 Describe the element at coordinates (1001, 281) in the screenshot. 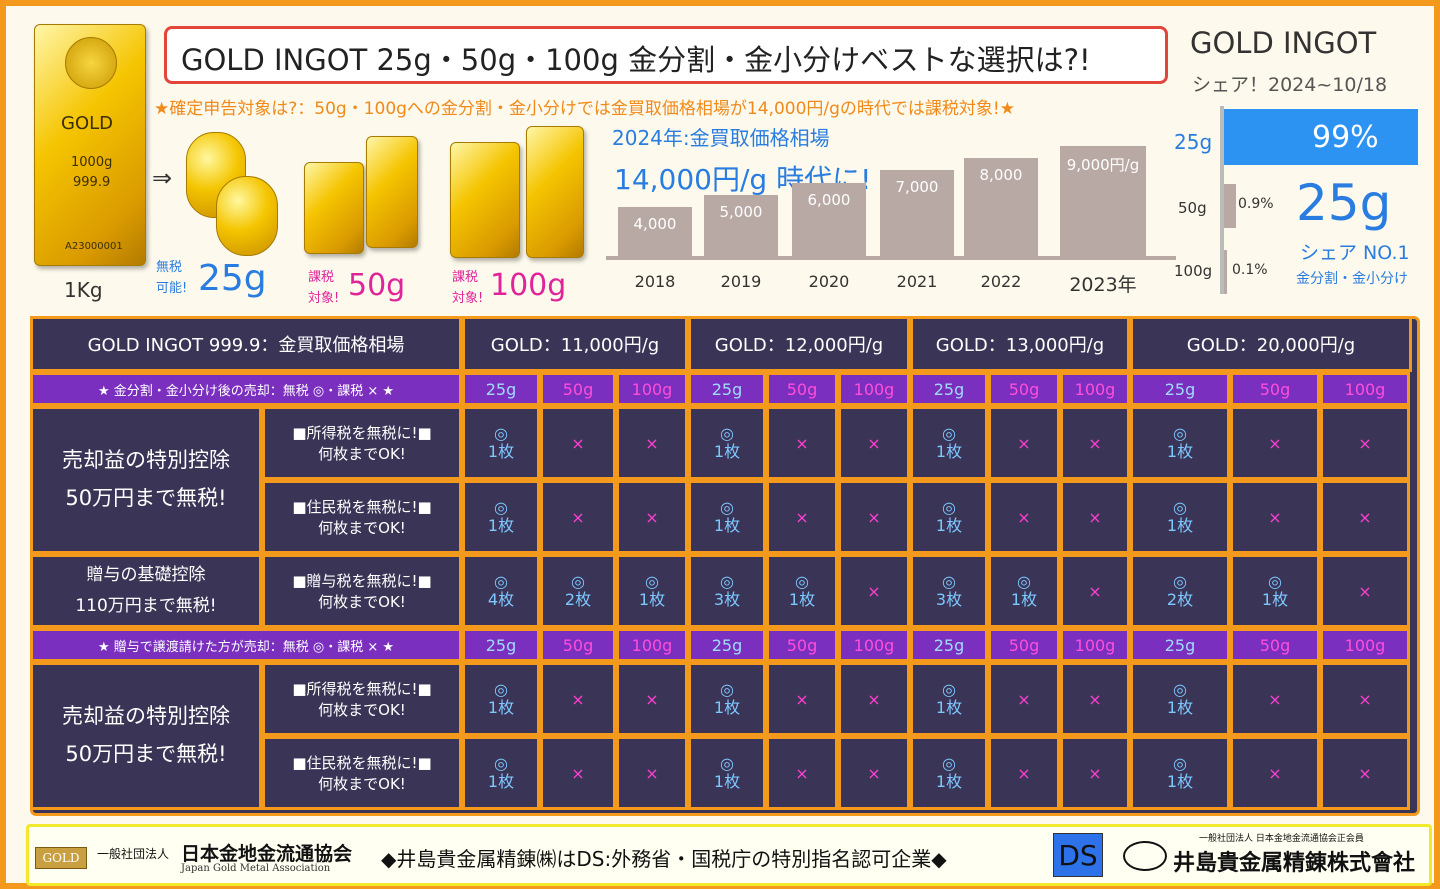

I see `chart-category-label: 2022` at that location.